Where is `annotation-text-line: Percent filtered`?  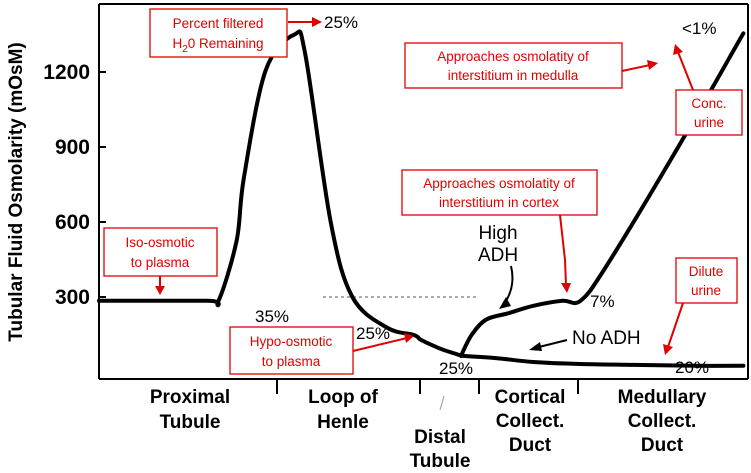 annotation-text-line: Percent filtered is located at coordinates (218, 23).